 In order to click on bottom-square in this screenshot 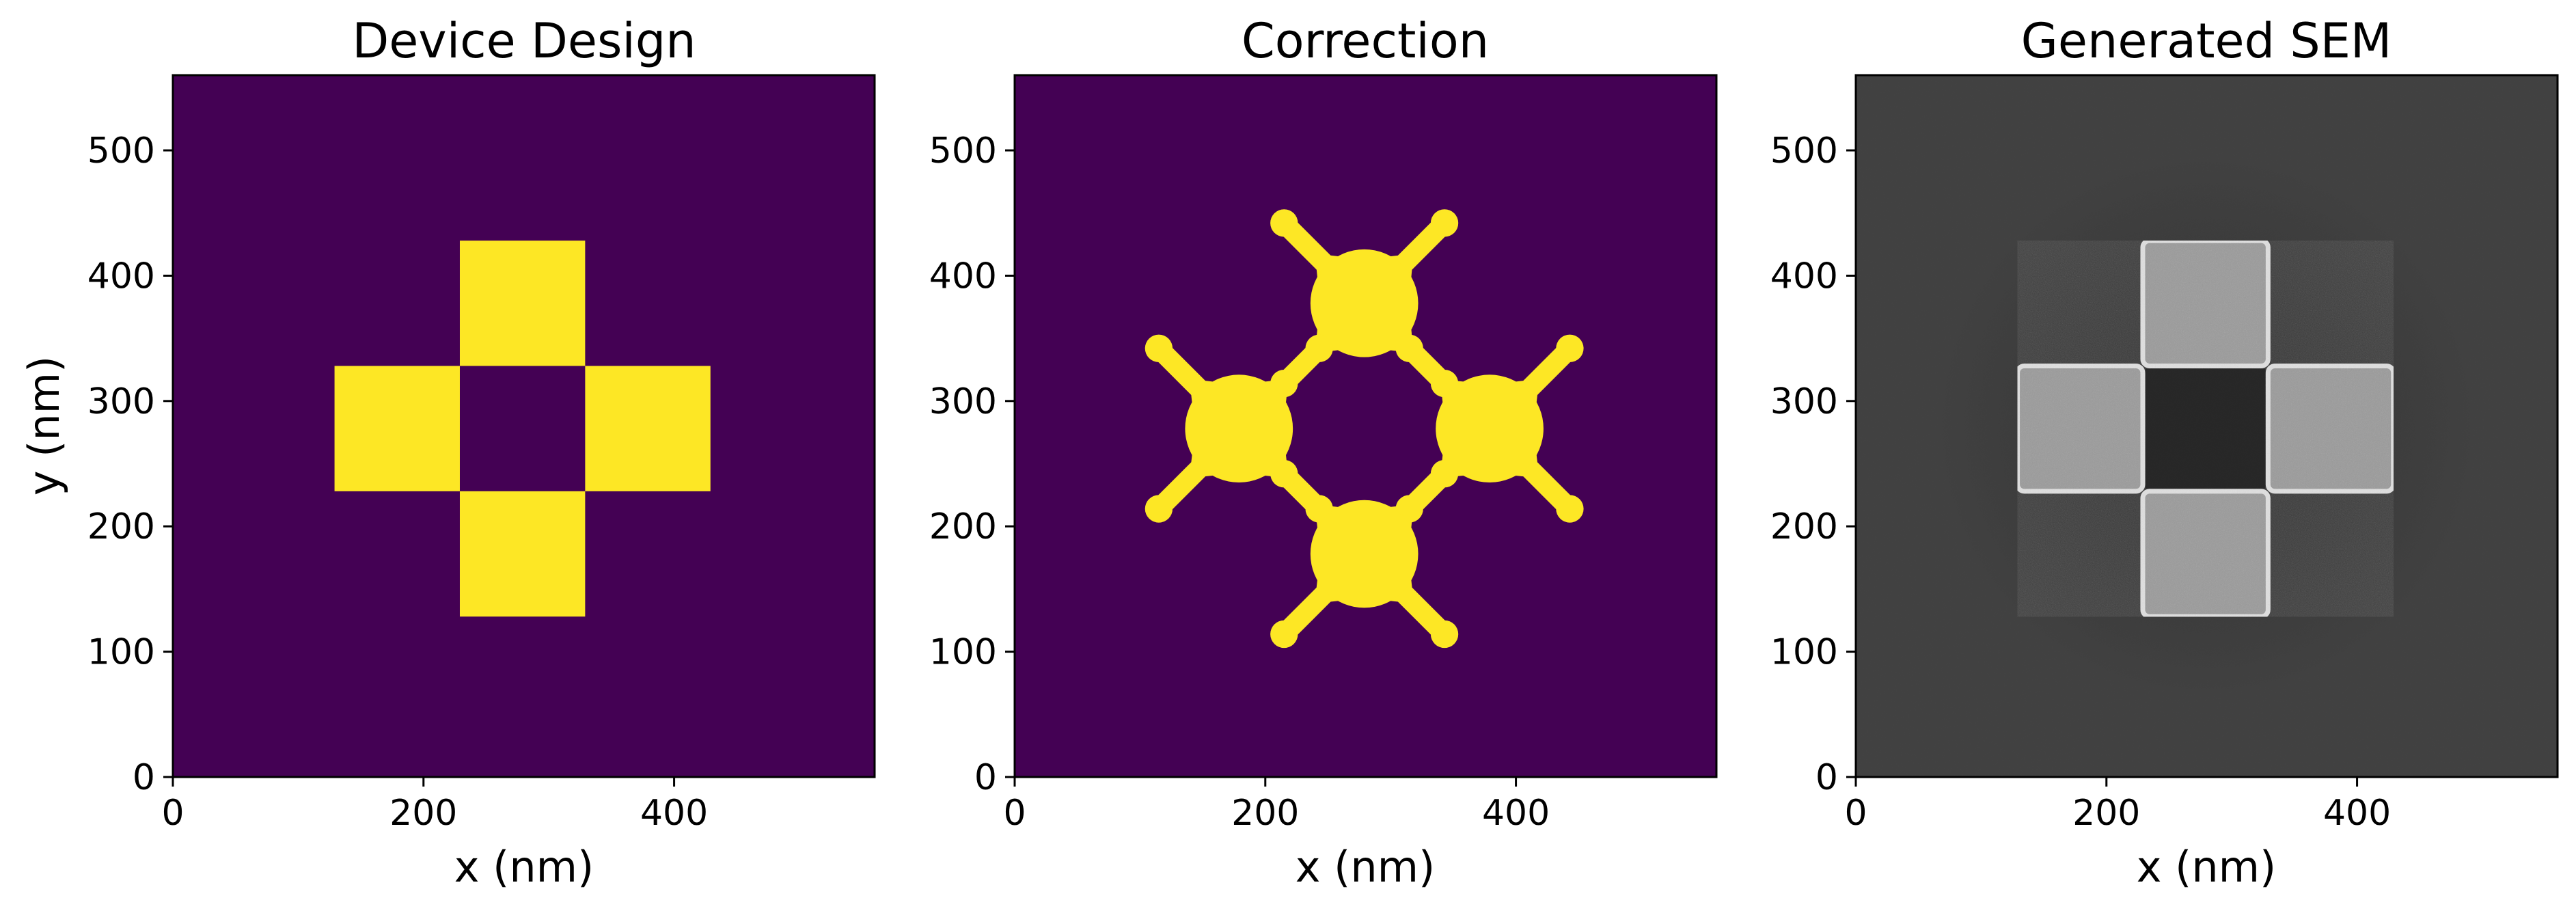, I will do `click(522, 554)`.